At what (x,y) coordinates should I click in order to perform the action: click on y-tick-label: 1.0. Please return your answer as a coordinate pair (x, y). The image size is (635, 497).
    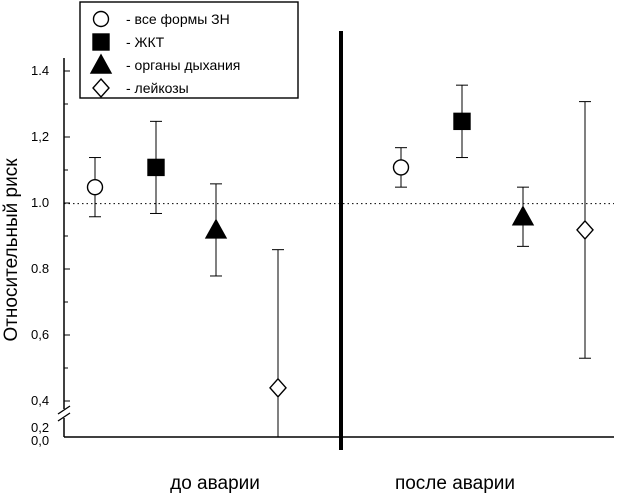
    Looking at the image, I should click on (40, 202).